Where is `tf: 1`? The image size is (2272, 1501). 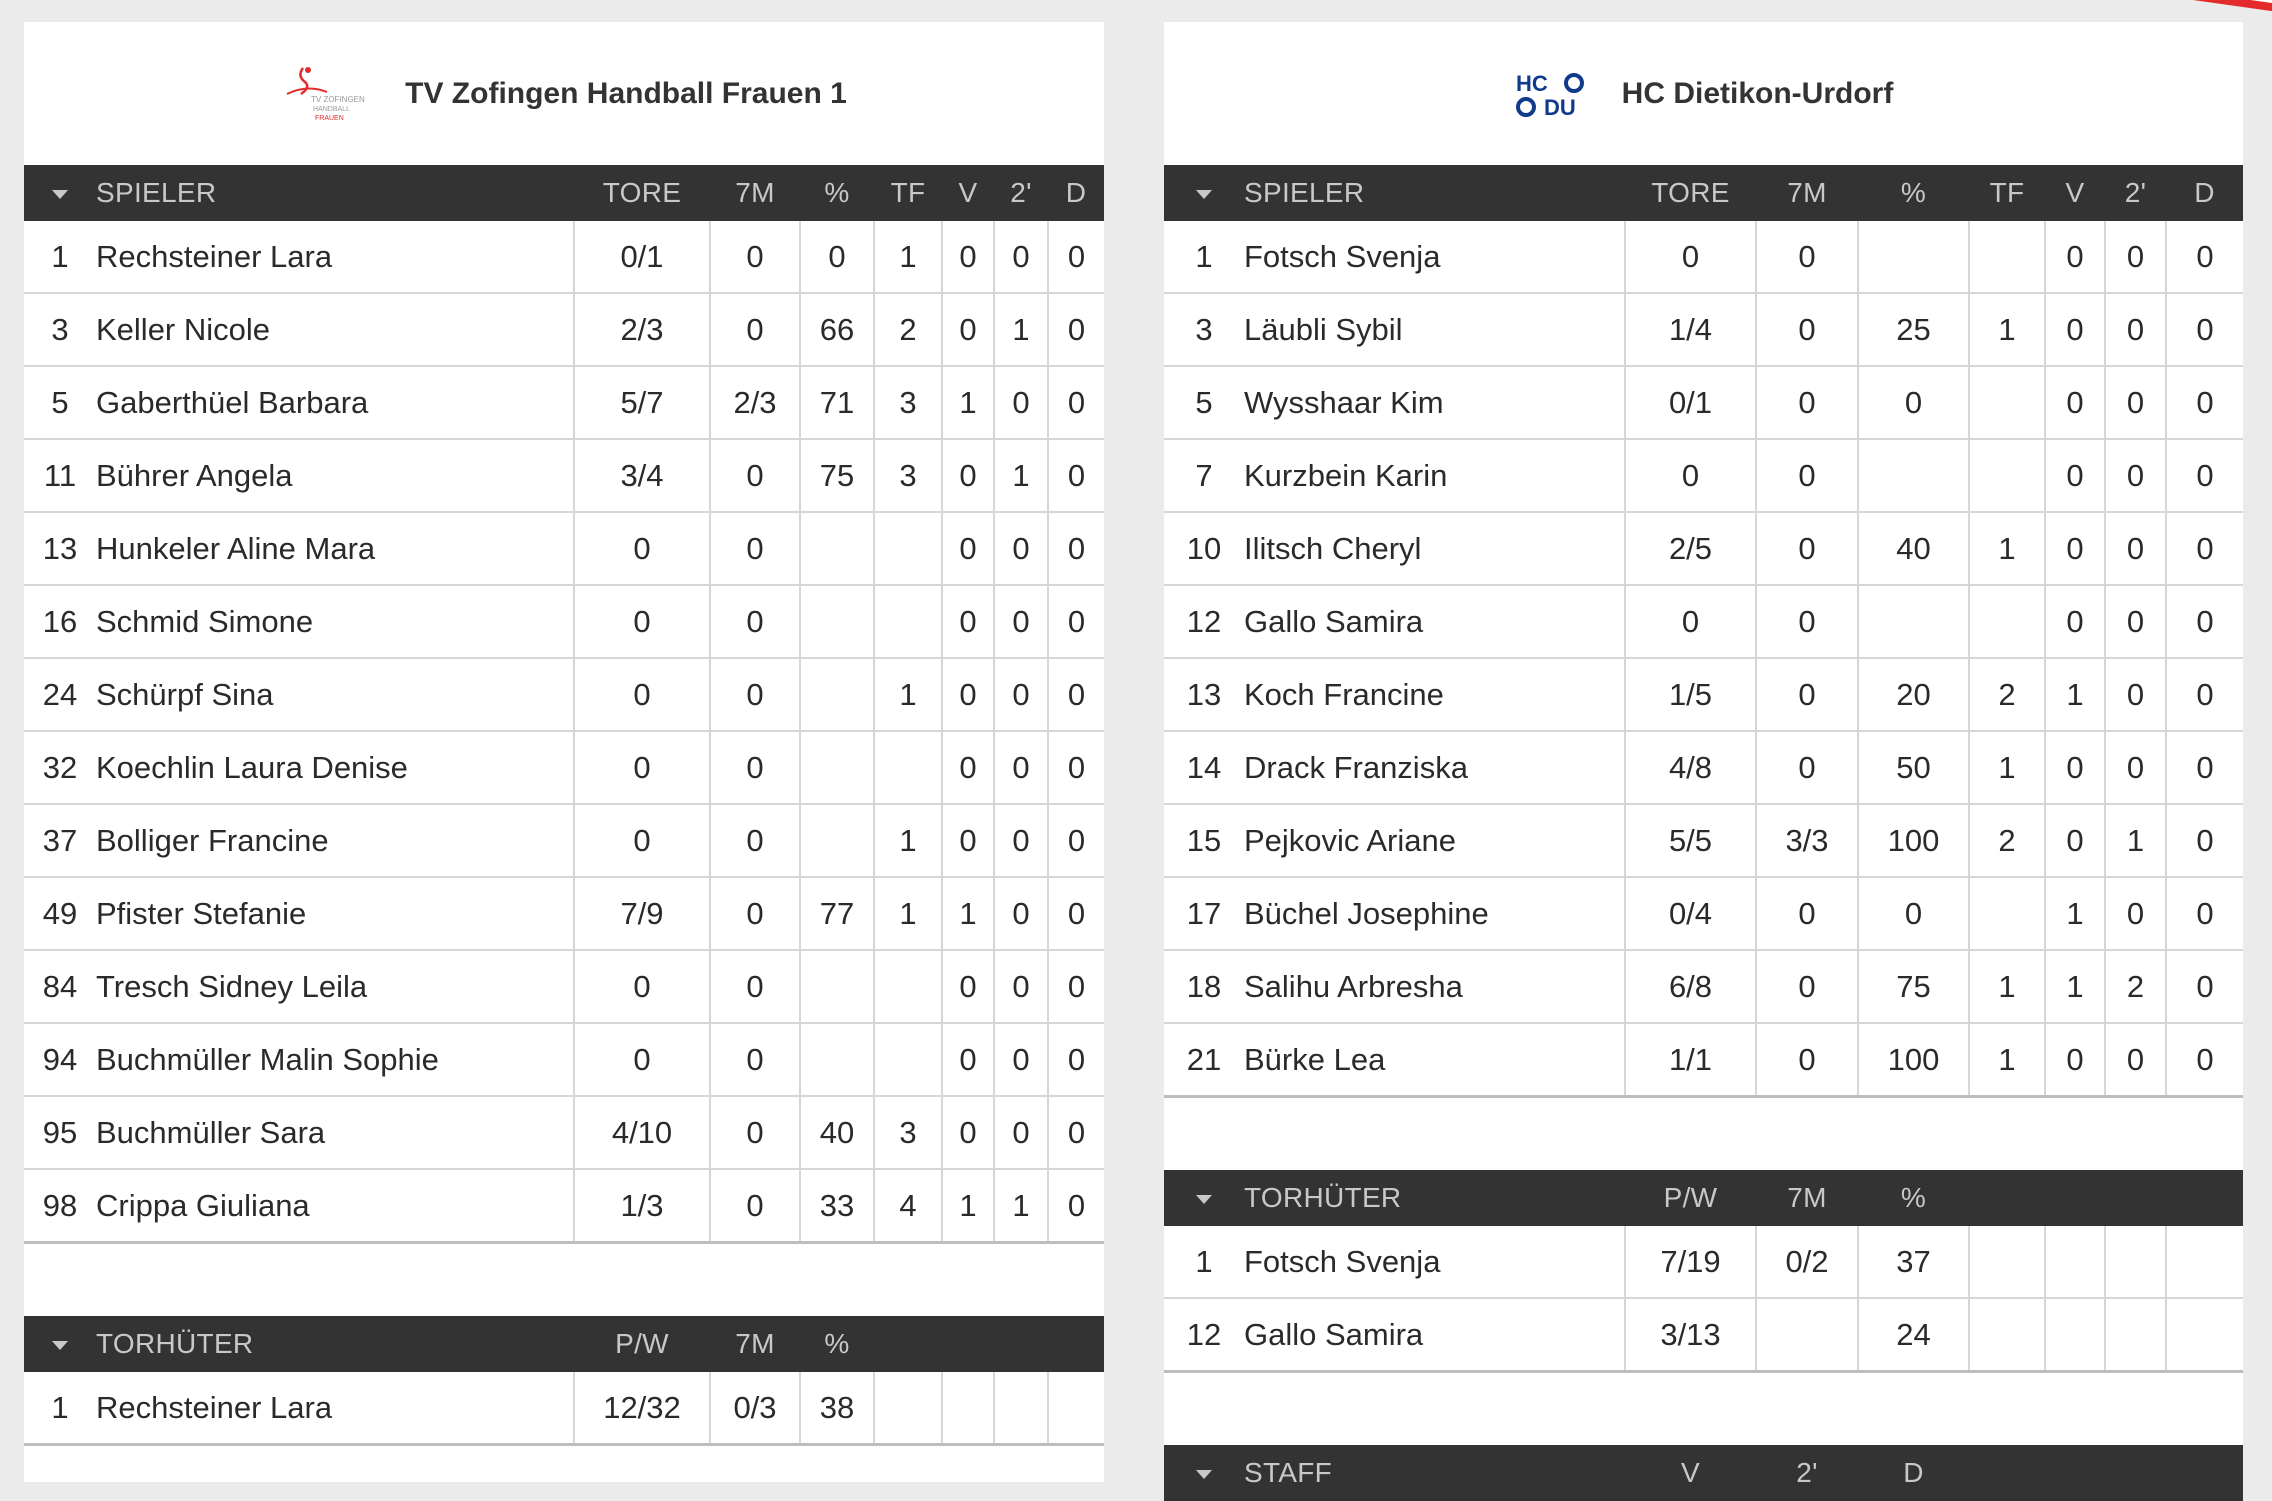 tf: 1 is located at coordinates (2006, 1060).